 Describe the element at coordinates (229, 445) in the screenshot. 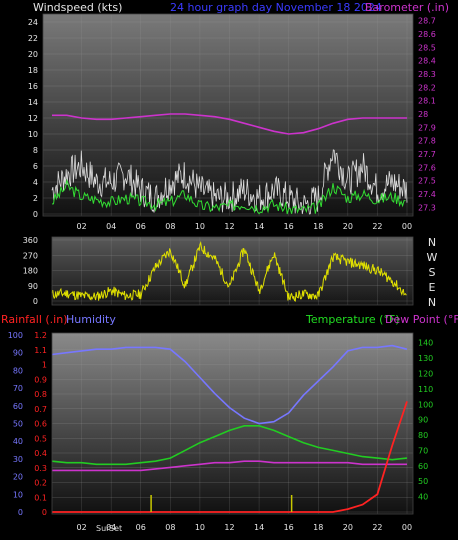

I see `temperature-line` at that location.